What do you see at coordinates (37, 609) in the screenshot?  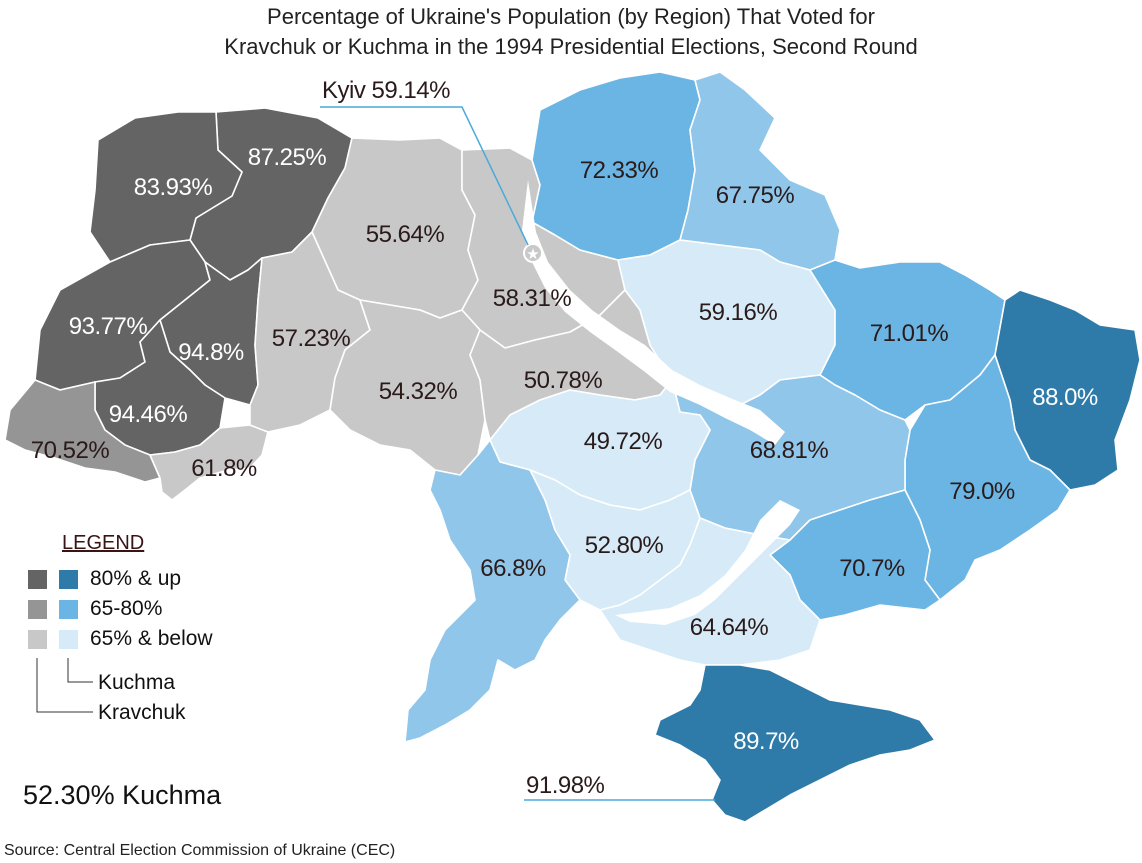 I see `legend-swatch-kravchuk-mid` at bounding box center [37, 609].